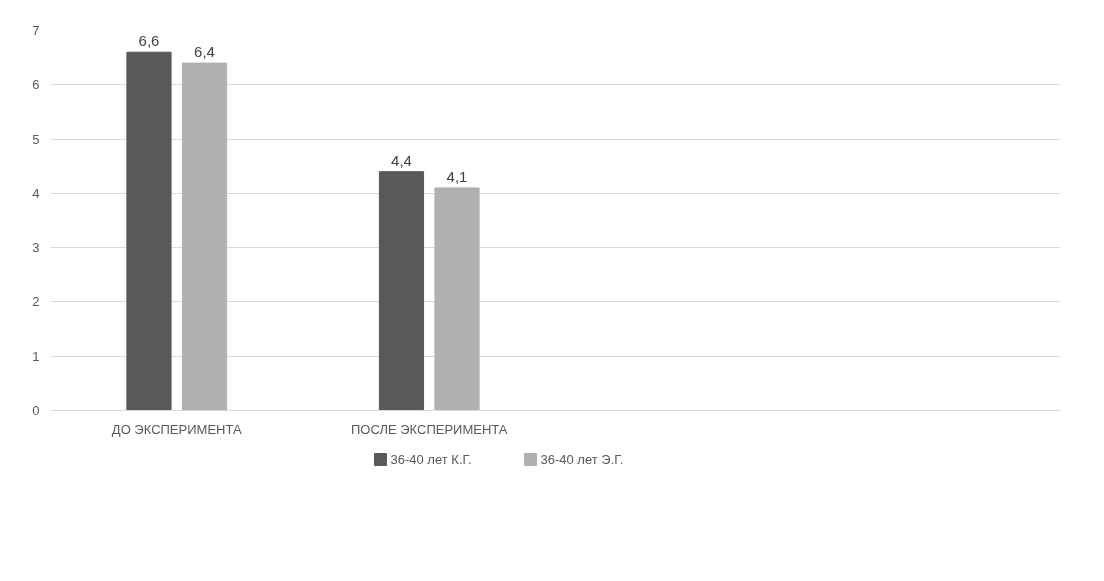 Image resolution: width=1104 pixels, height=581 pixels. Describe the element at coordinates (36, 410) in the screenshot. I see `y-tick-label: 0` at that location.